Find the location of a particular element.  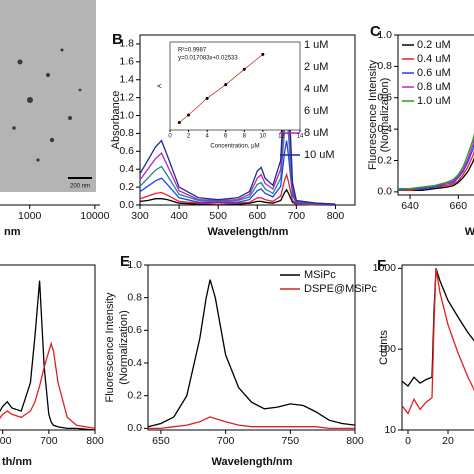

legend-label: 8 uM is located at coordinates (316, 133).